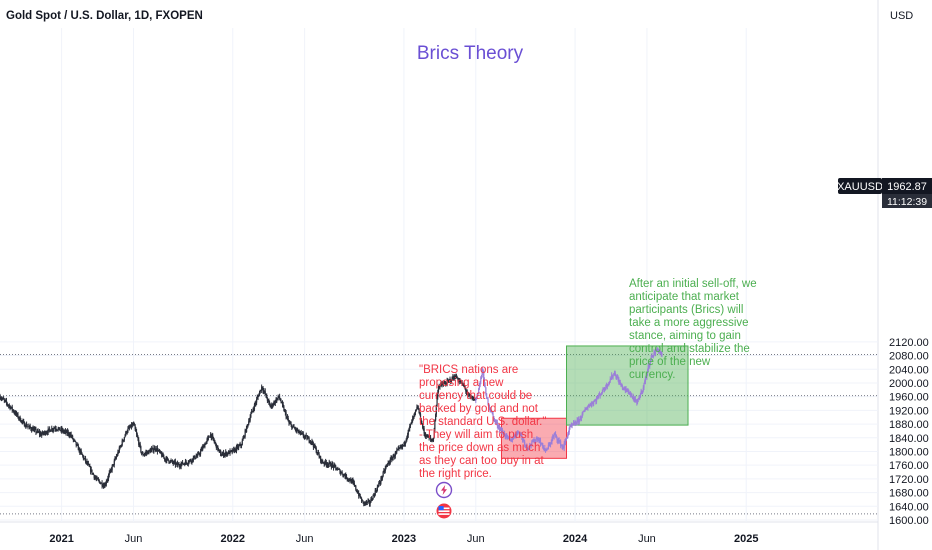 The height and width of the screenshot is (550, 932). What do you see at coordinates (685, 336) in the screenshot?
I see `note-green-line: stance, aiming to gain` at bounding box center [685, 336].